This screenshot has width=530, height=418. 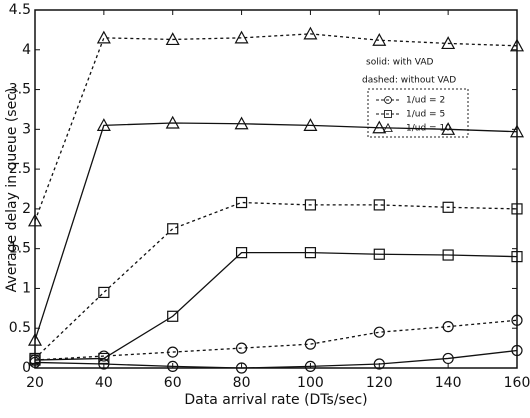 I want to click on y-tick-label: 2, so click(x=26, y=209).